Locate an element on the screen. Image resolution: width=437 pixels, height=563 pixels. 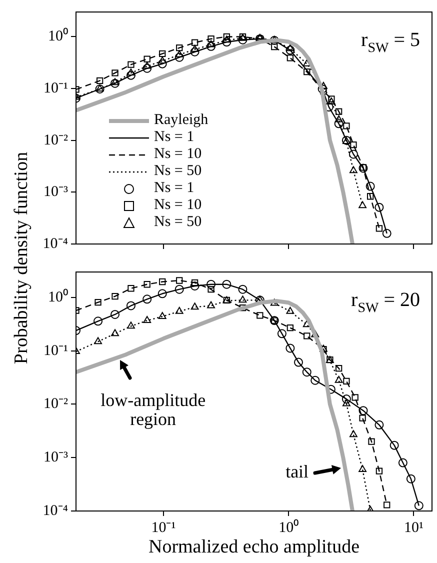
annotation: low-amplitude region is located at coordinates (153, 409).